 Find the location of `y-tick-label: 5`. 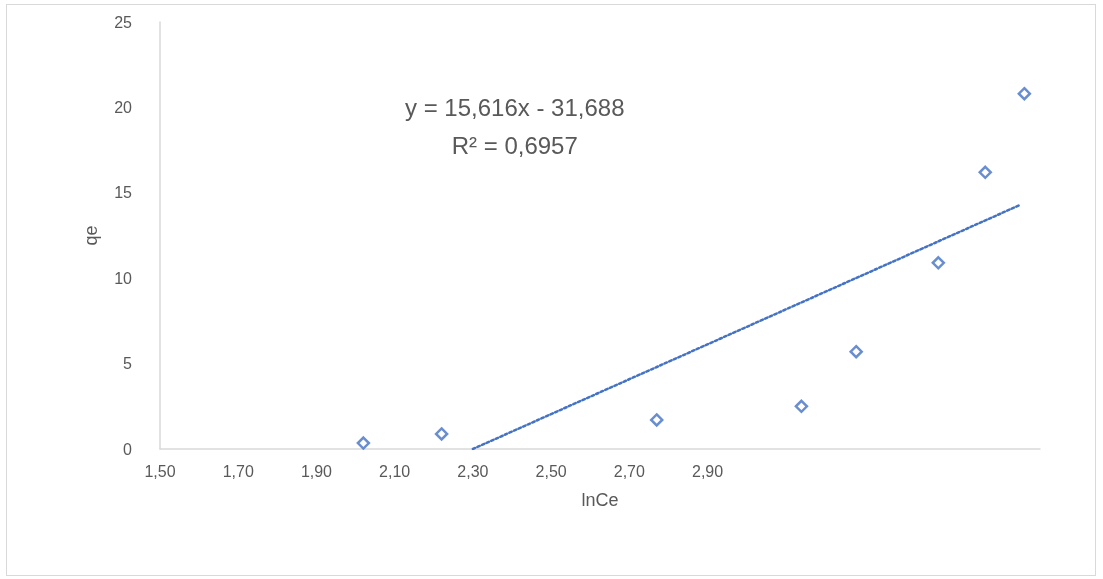

y-tick-label: 5 is located at coordinates (128, 364).